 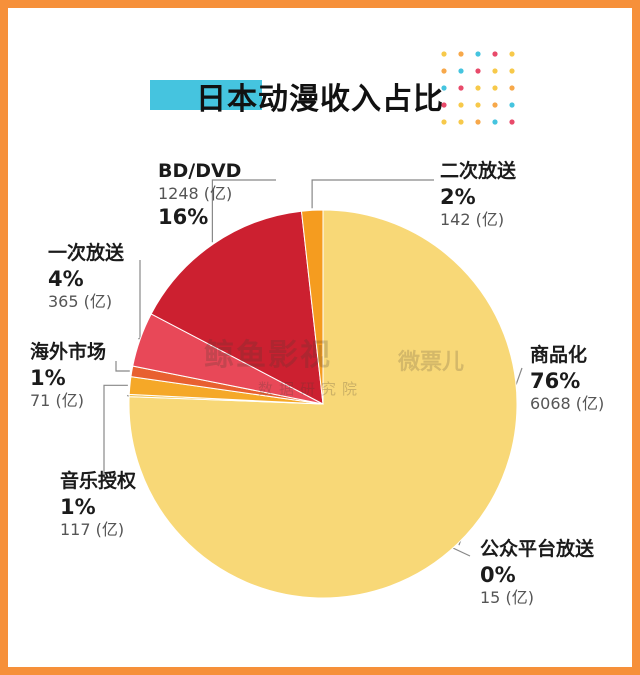 What do you see at coordinates (86, 277) in the screenshot?
I see `slice-label-first-broadcast: 一次放送 4% 365 (亿)` at bounding box center [86, 277].